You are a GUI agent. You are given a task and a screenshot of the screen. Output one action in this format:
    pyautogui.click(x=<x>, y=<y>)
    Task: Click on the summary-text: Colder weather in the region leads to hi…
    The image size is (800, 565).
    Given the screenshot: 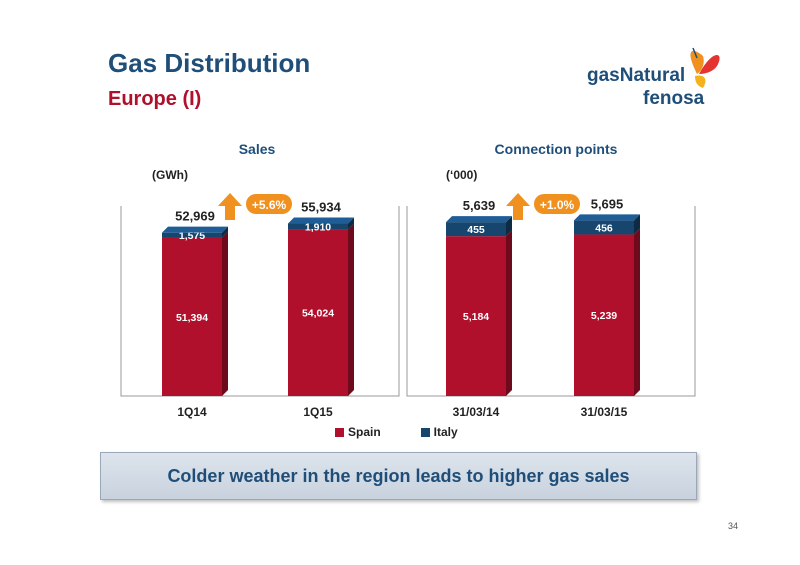 What is the action you would take?
    pyautogui.click(x=398, y=475)
    